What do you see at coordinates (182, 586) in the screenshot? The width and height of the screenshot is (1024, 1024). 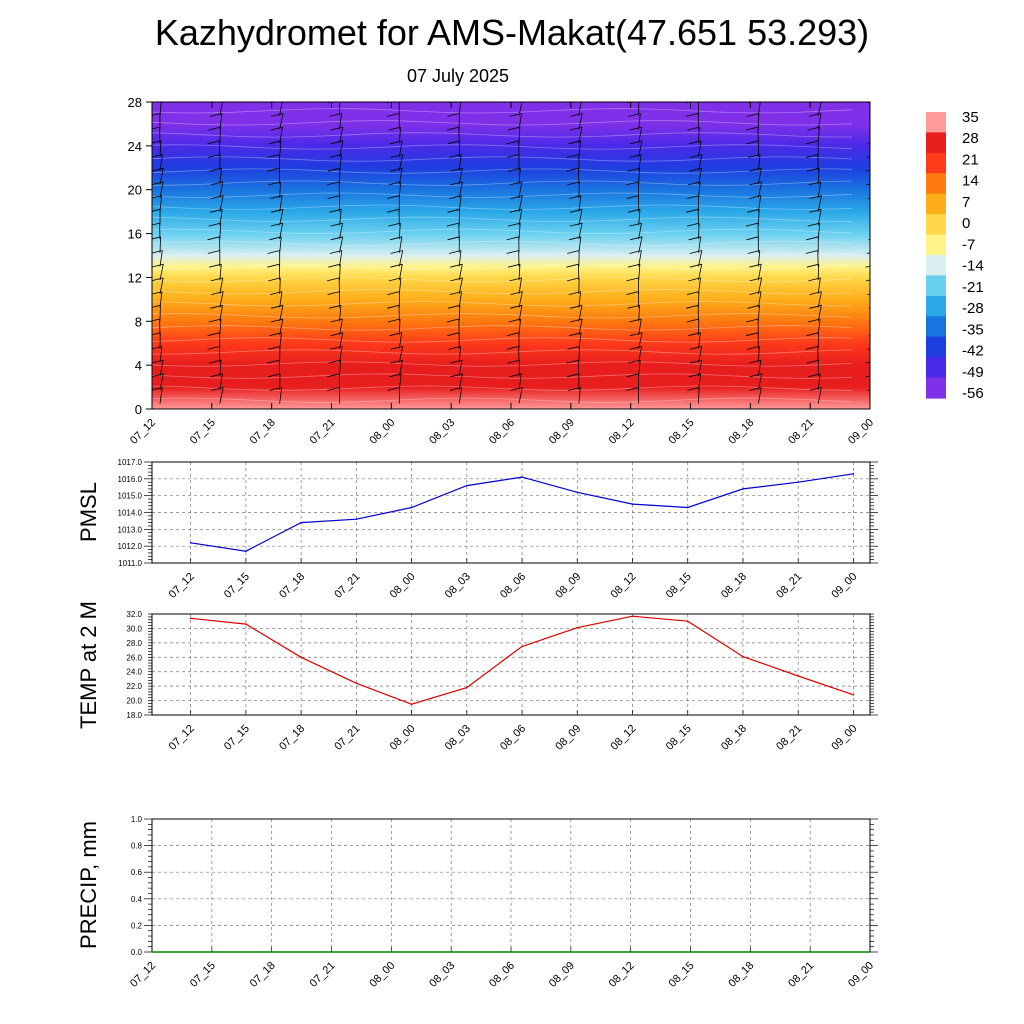 I see `x-tick-label: 07_12` at bounding box center [182, 586].